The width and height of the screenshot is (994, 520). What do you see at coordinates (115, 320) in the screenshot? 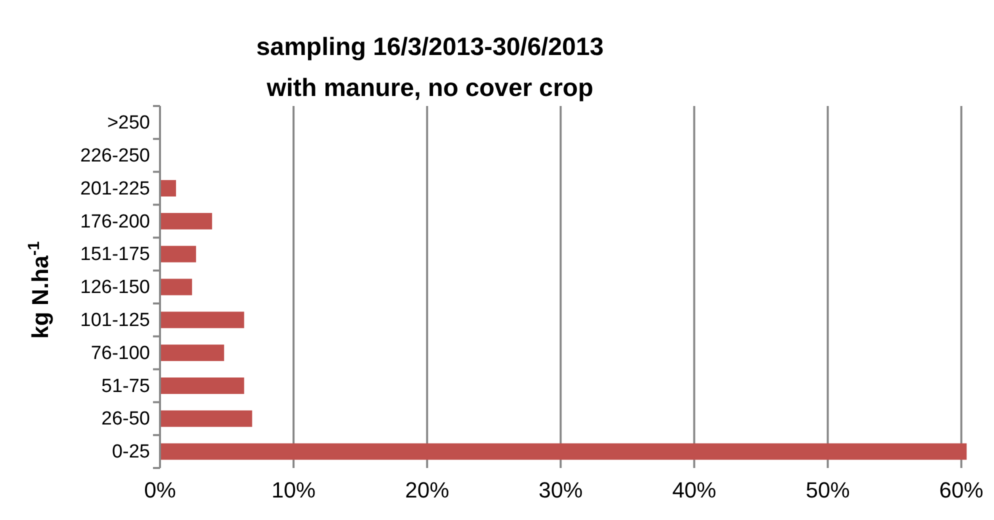
I see `y-tick-label: 101-125` at bounding box center [115, 320].